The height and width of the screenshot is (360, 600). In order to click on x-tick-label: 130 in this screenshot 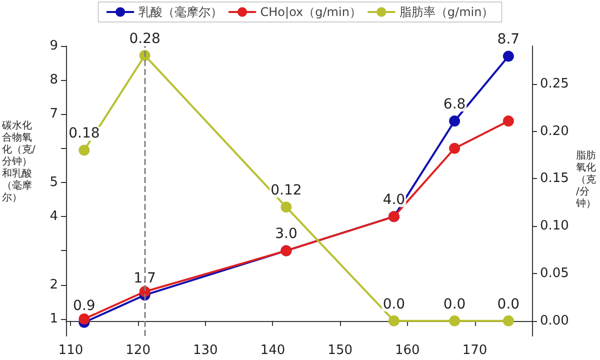, I will do `click(205, 350)`.